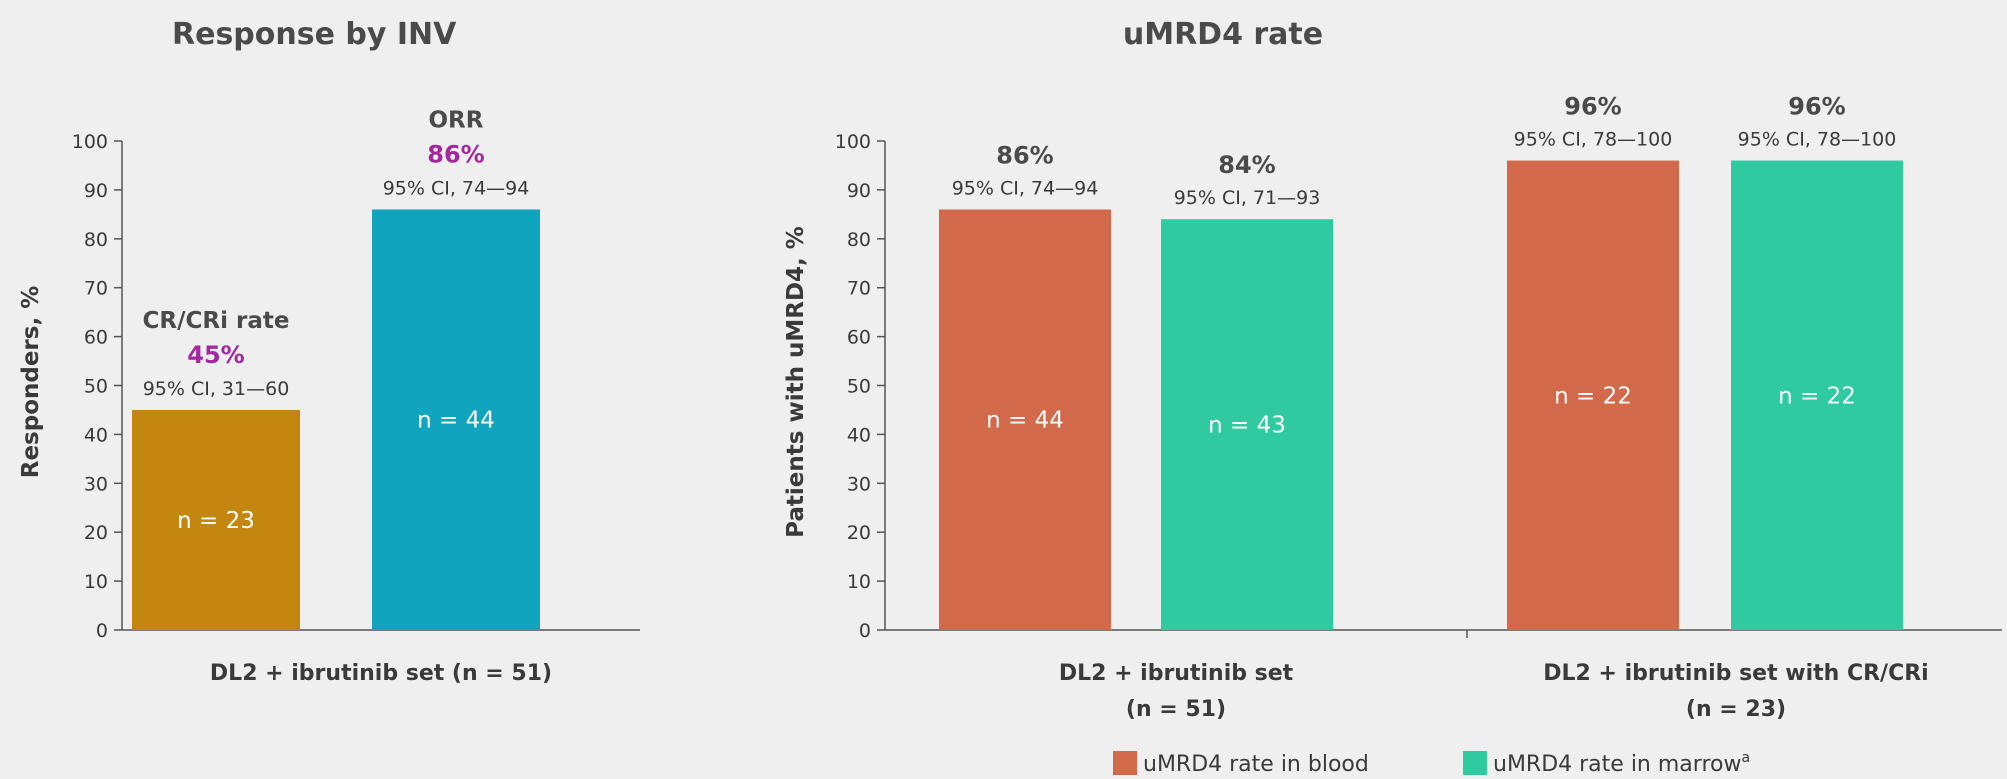 This screenshot has width=2007, height=779. What do you see at coordinates (1176, 673) in the screenshot?
I see `right-x-category-1-line1: DL2 + ibrutinib set` at bounding box center [1176, 673].